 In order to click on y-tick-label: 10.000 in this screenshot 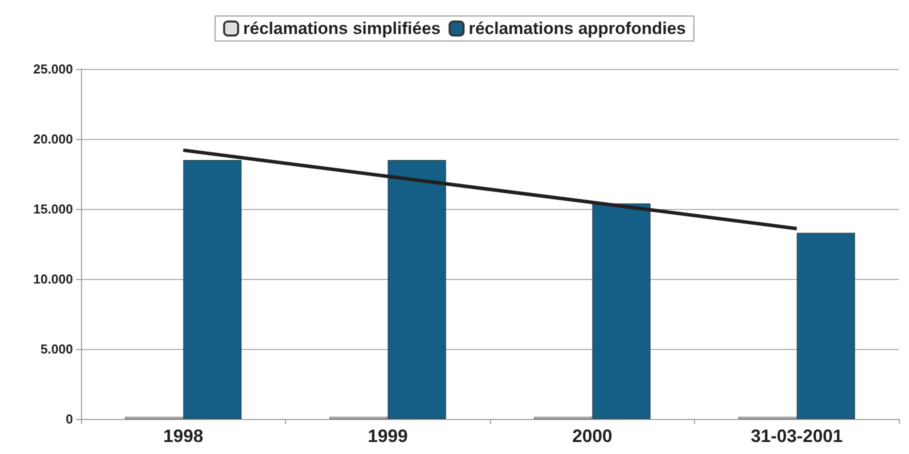, I will do `click(53, 279)`.